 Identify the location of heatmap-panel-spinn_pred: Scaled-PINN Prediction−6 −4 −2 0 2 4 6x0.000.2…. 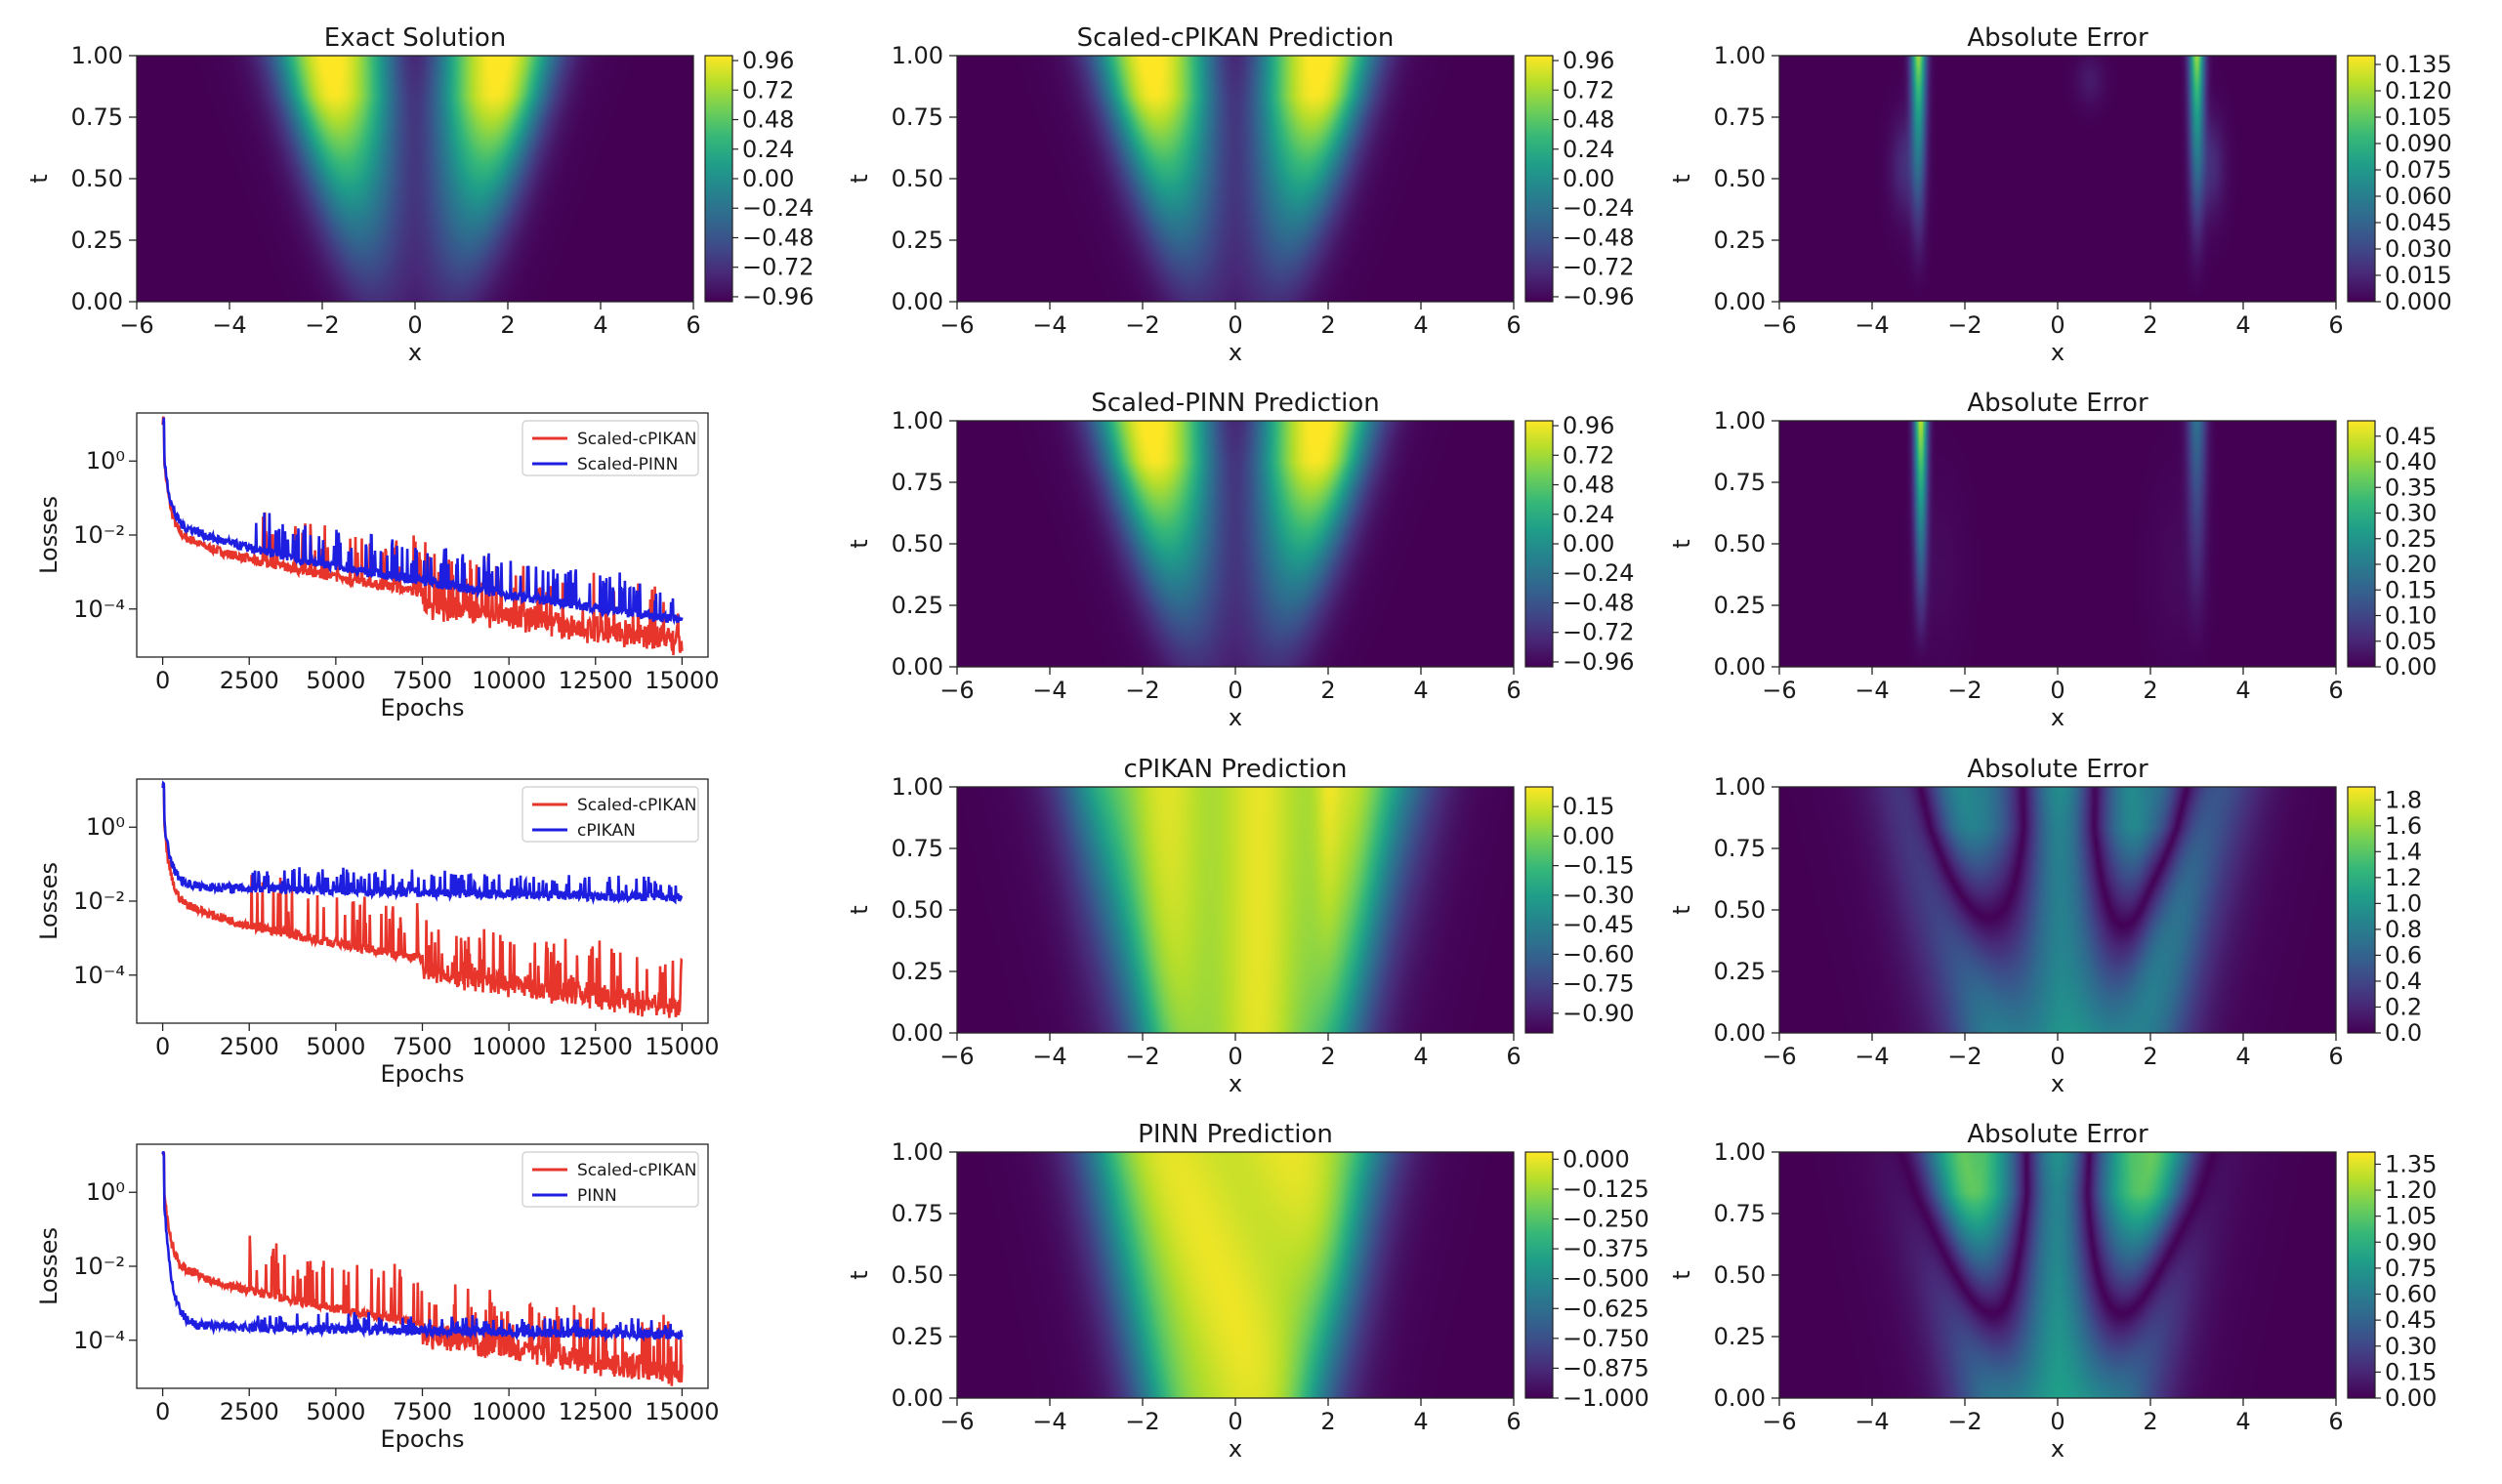
(1240, 560).